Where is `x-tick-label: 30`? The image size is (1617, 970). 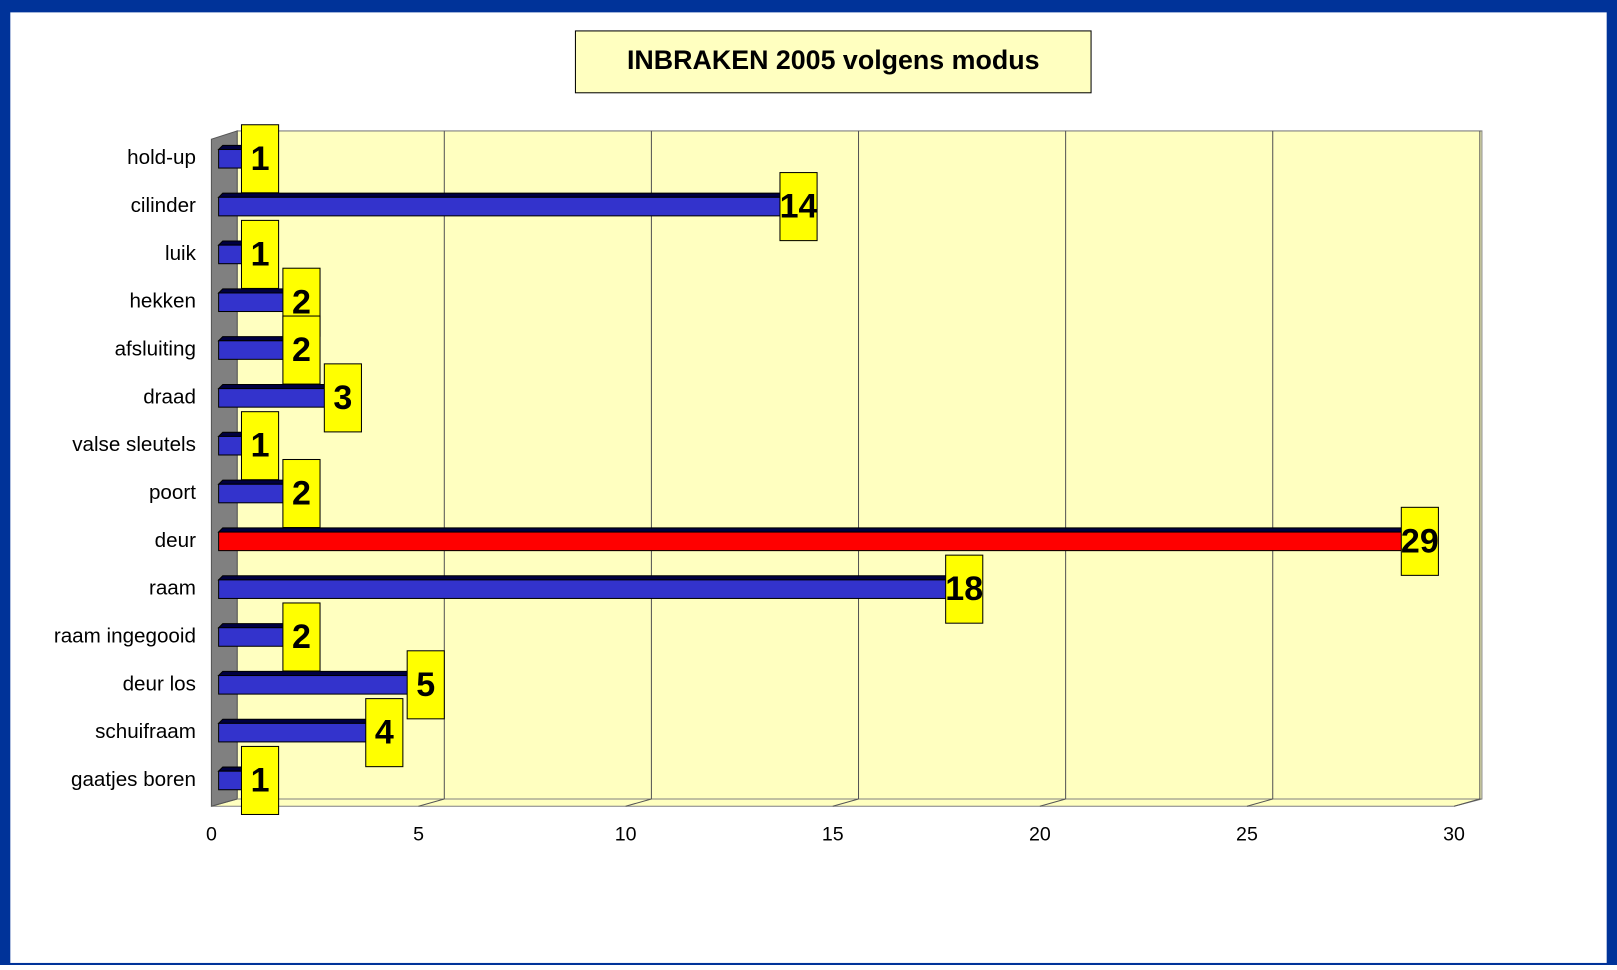 x-tick-label: 30 is located at coordinates (1454, 834).